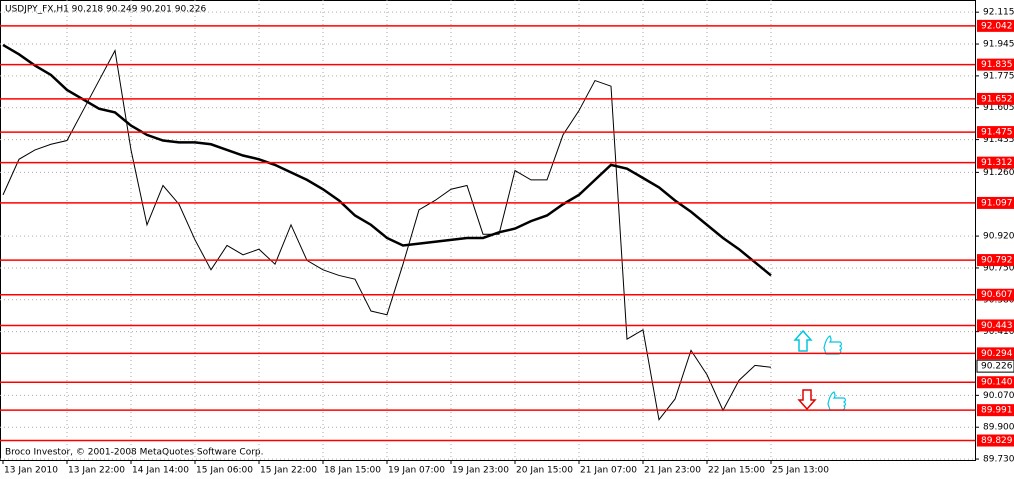  Describe the element at coordinates (736, 471) in the screenshot. I see `x-tick-label: 22 Jan 15:00` at that location.